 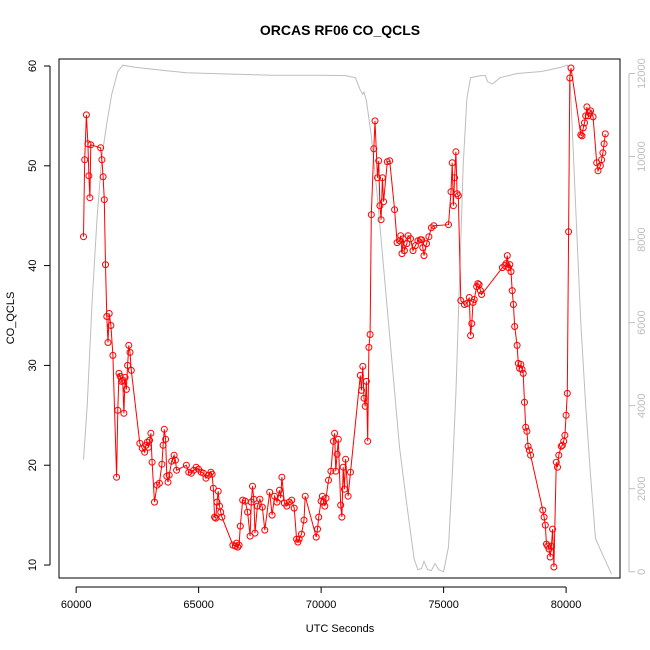 I want to click on x-tick-label: 70000, so click(x=321, y=605).